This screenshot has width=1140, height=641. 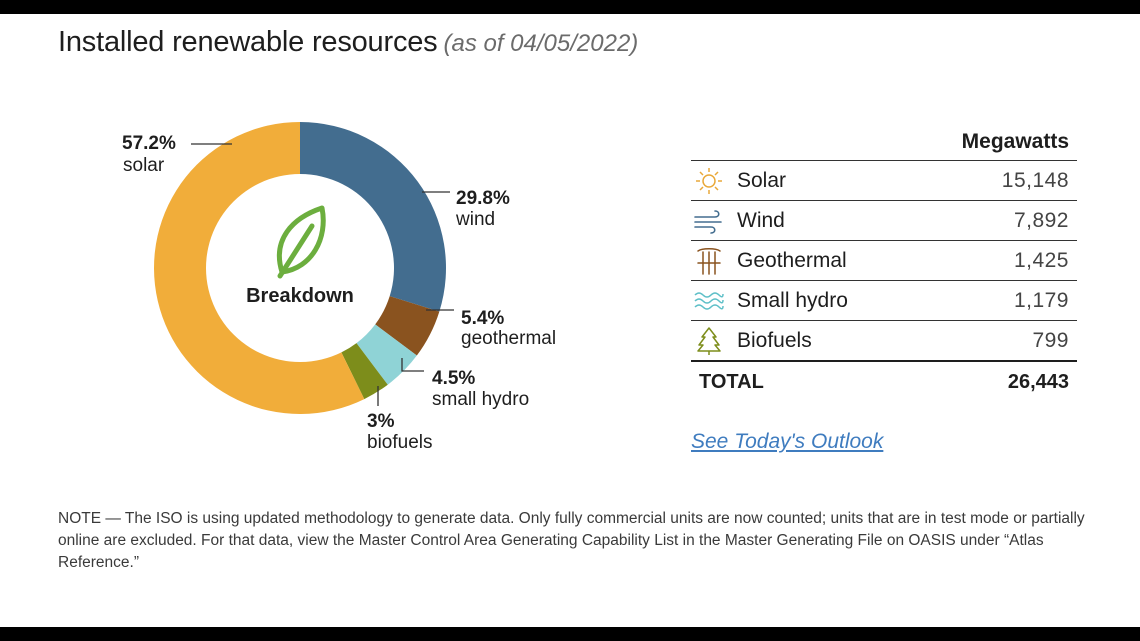 I want to click on row-value: 15,148, so click(x=1035, y=180).